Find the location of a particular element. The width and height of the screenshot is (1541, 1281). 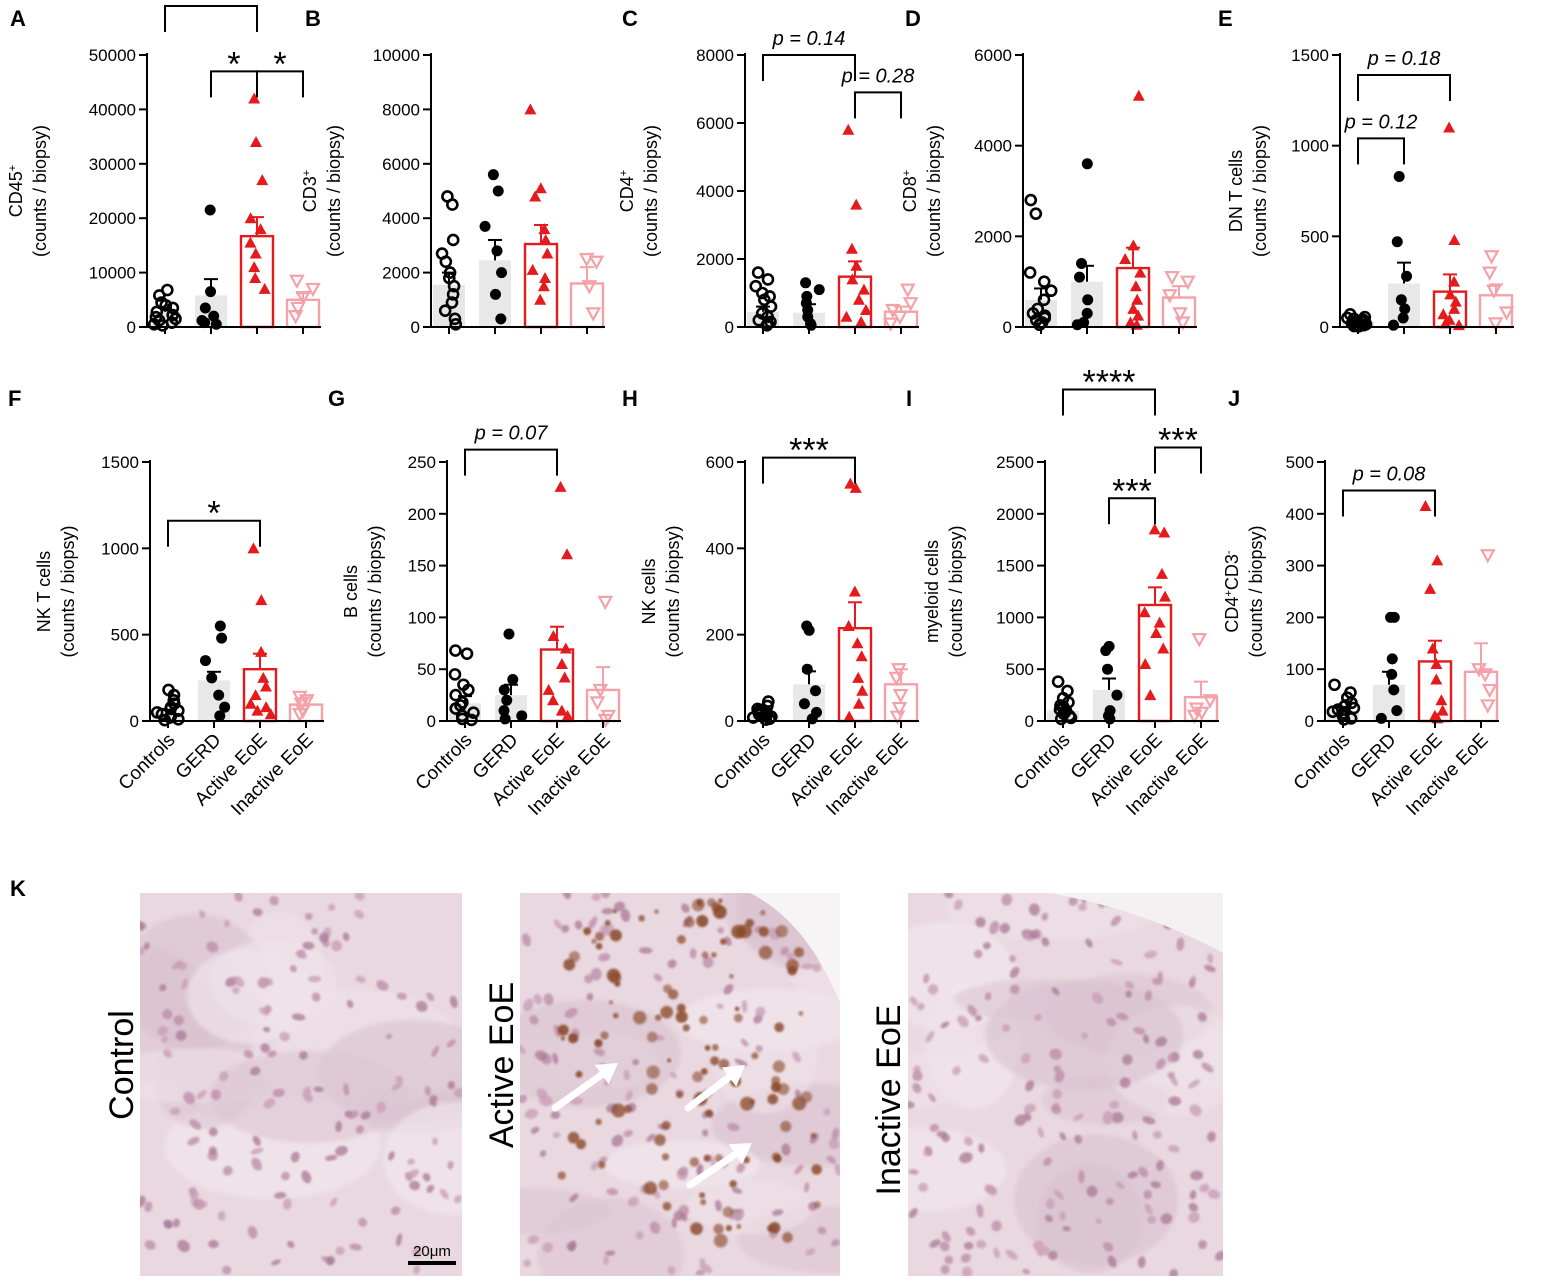

y-tick-label: 200 is located at coordinates (422, 514).